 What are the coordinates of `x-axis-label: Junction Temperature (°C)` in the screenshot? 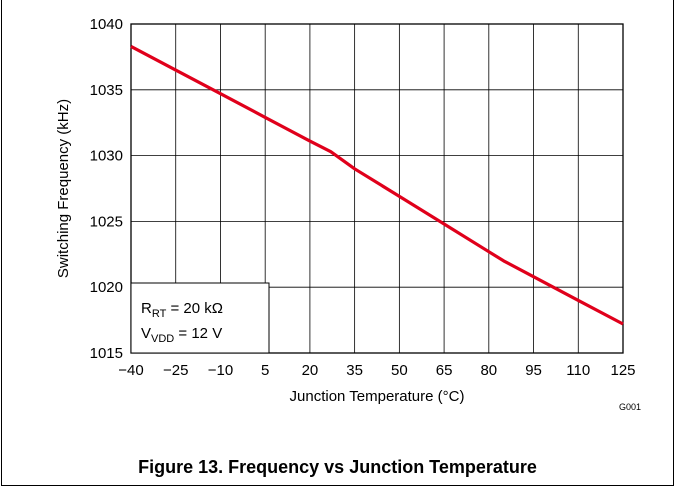 It's located at (377, 396).